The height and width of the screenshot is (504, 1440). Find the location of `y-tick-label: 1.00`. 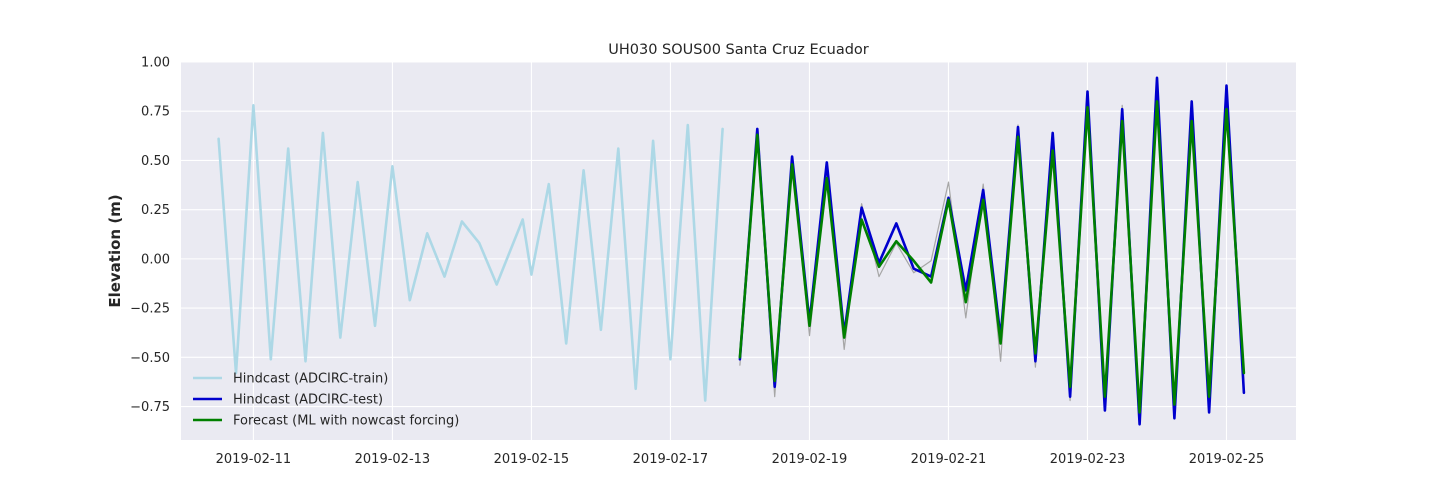

y-tick-label: 1.00 is located at coordinates (155, 63).